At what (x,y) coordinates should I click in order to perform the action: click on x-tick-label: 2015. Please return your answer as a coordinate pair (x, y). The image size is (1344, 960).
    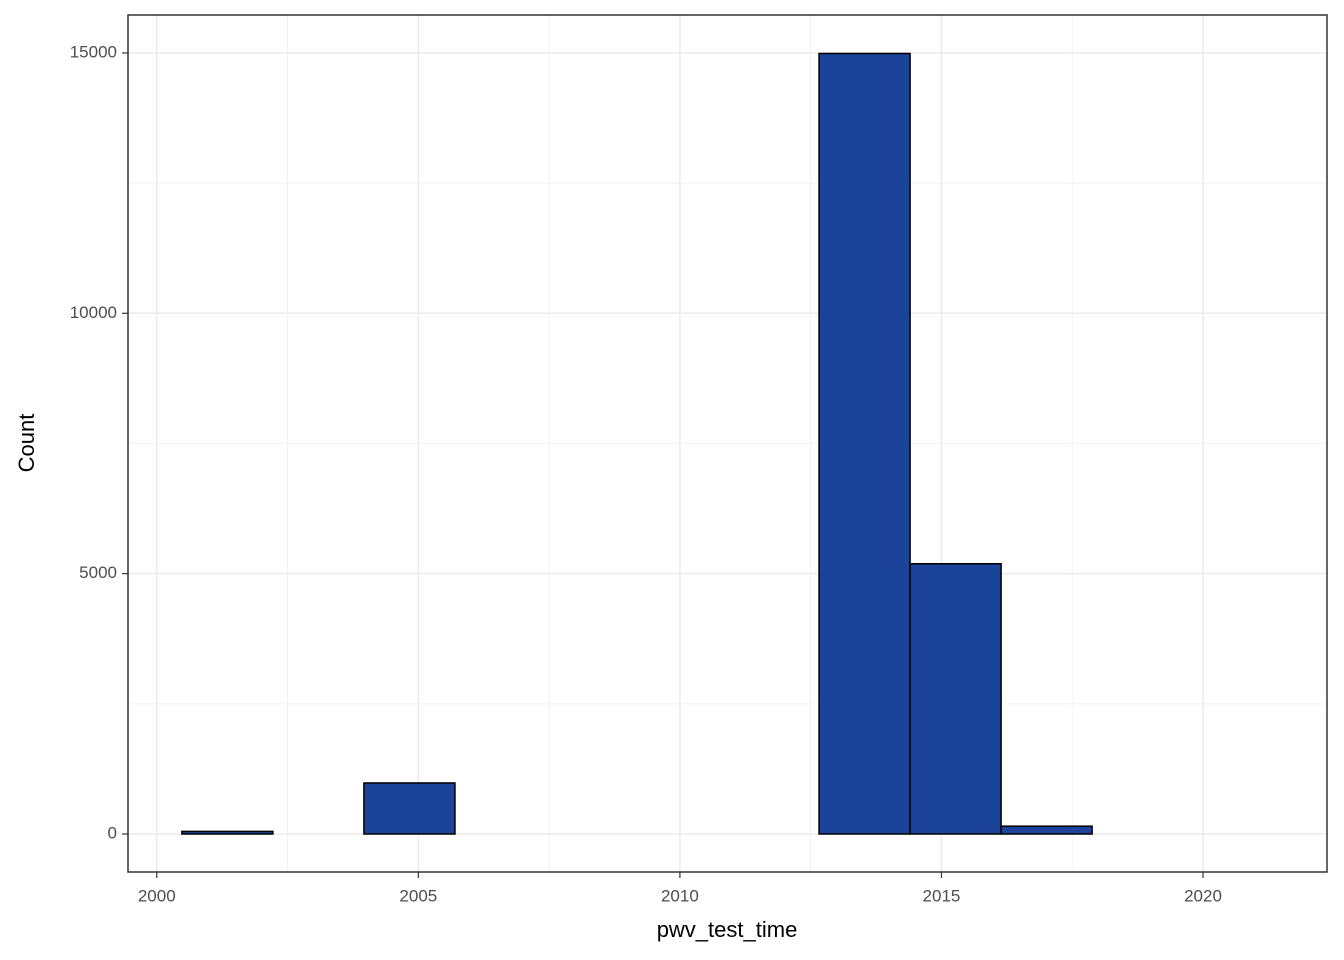
    Looking at the image, I should click on (942, 895).